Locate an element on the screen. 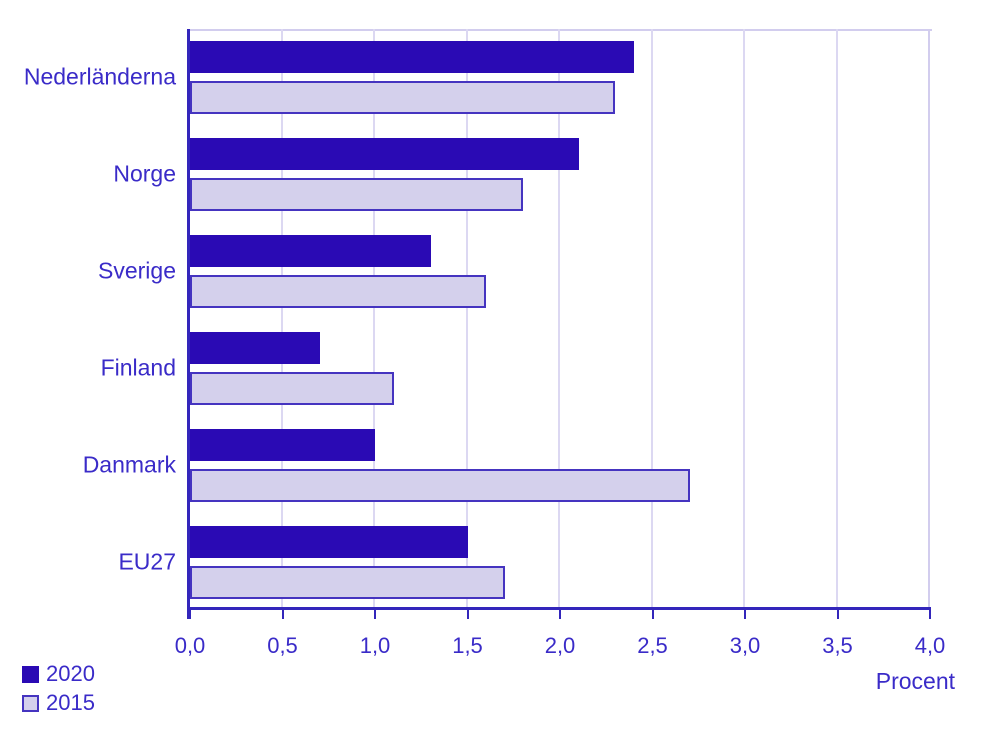 The height and width of the screenshot is (740, 988). bar-2015-eu27 is located at coordinates (347, 582).